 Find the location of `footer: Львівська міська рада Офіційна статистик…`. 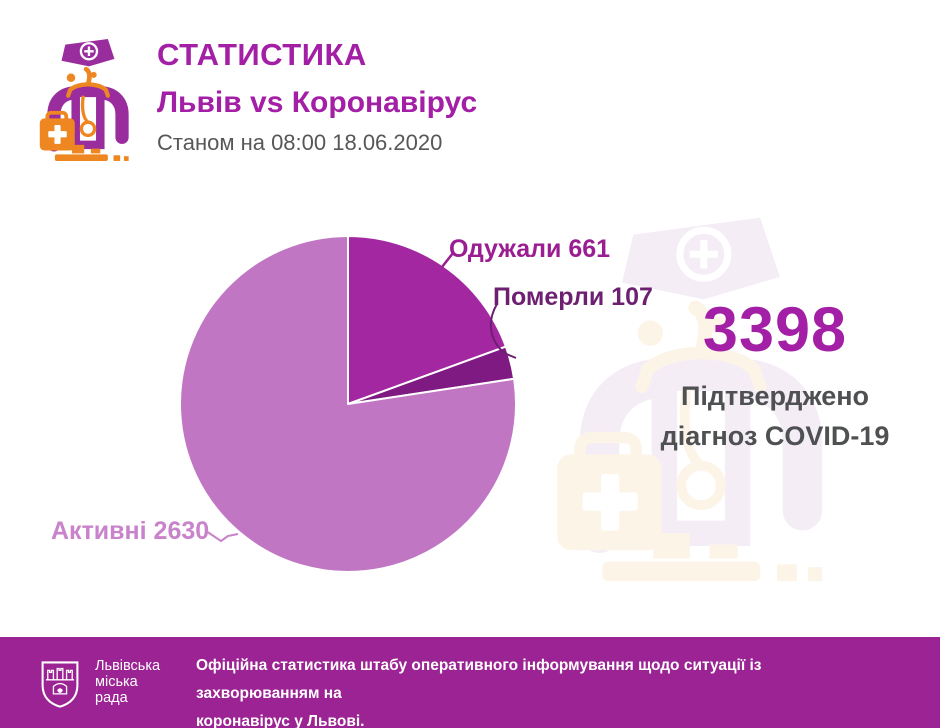

footer: Львівська міська рада Офіційна статистик… is located at coordinates (470, 682).